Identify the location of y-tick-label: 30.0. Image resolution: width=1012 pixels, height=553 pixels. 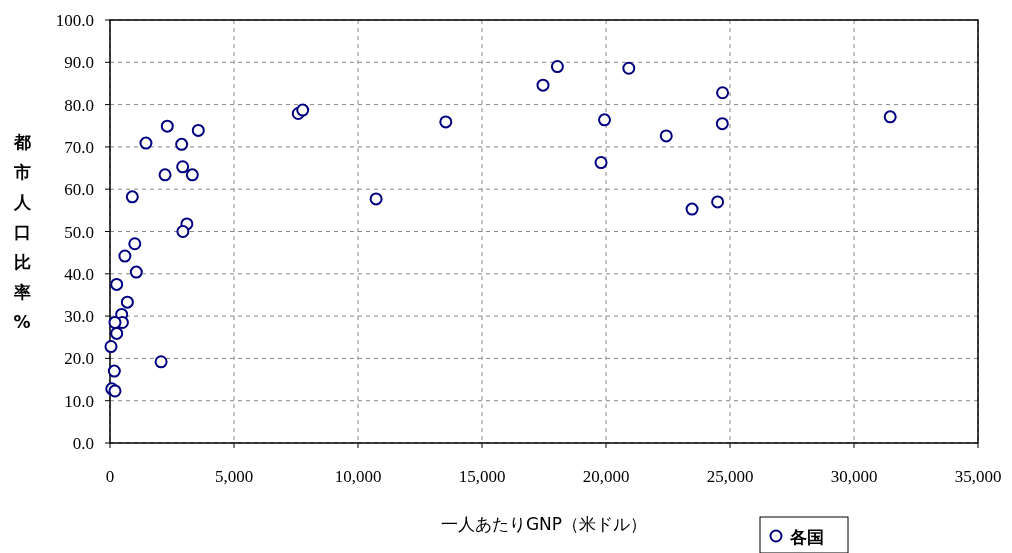
(79, 317).